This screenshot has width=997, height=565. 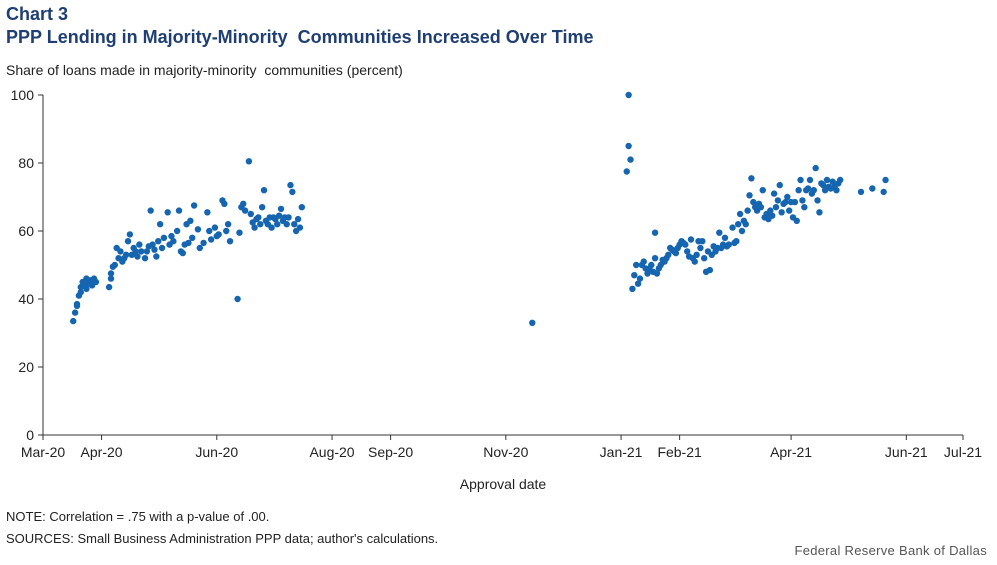 I want to click on x-tick-label: Jun-21, so click(x=906, y=452).